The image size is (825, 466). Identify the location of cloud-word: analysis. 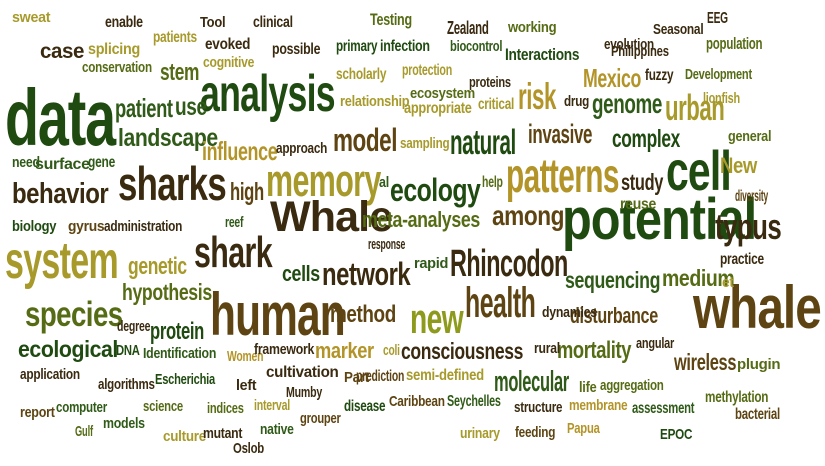
(268, 94).